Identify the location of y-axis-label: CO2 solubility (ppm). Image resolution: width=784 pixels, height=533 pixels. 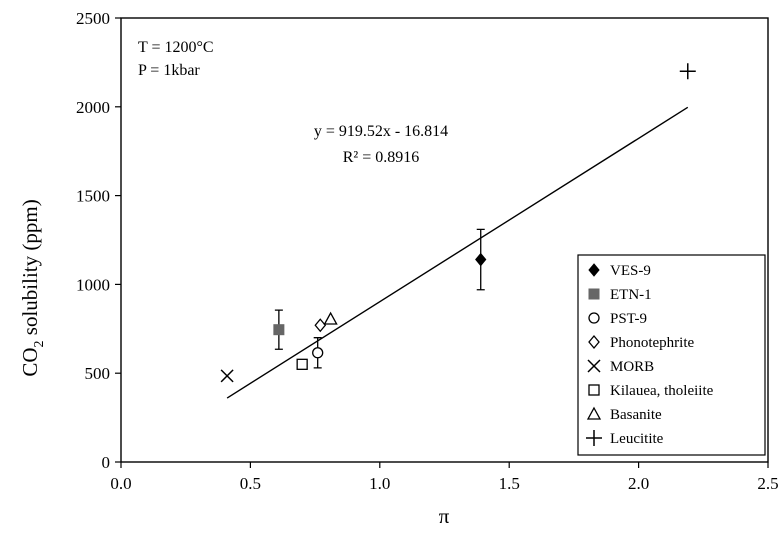
(32, 287).